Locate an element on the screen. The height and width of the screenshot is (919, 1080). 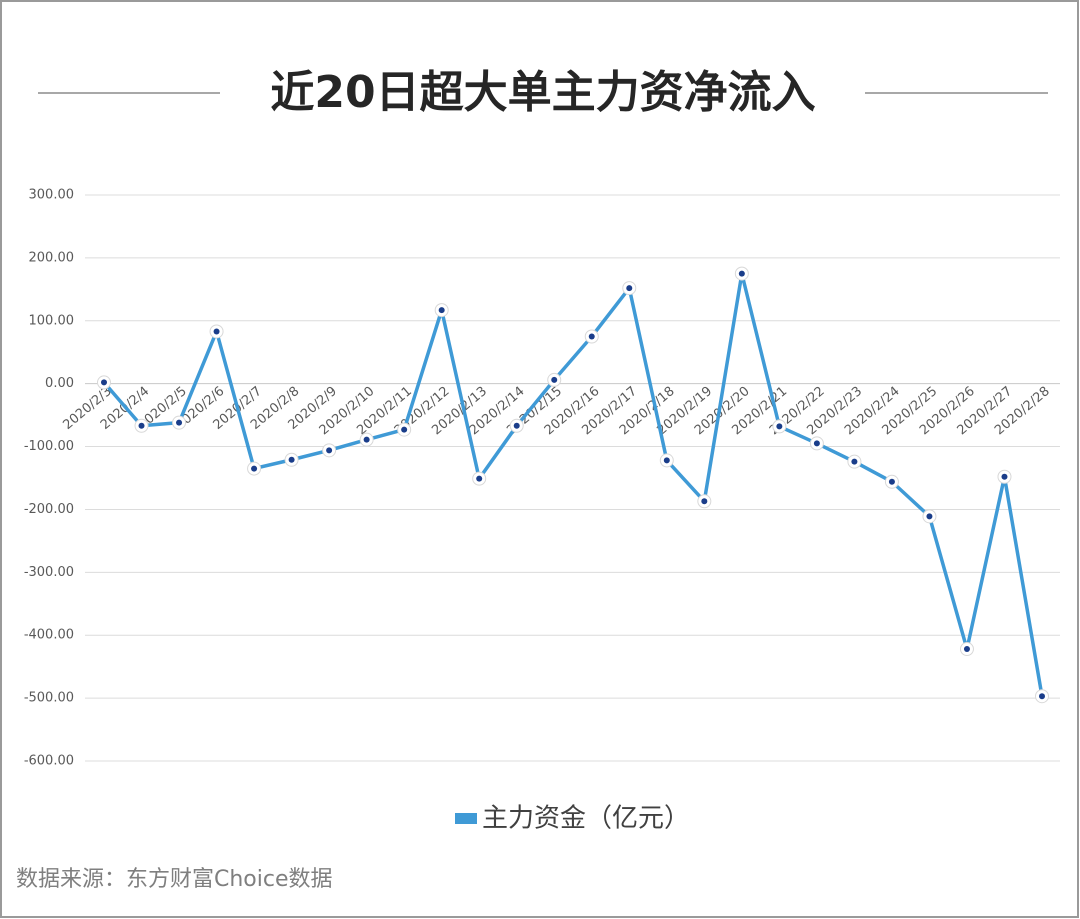
y-tick-label: 100.00 is located at coordinates (52, 320).